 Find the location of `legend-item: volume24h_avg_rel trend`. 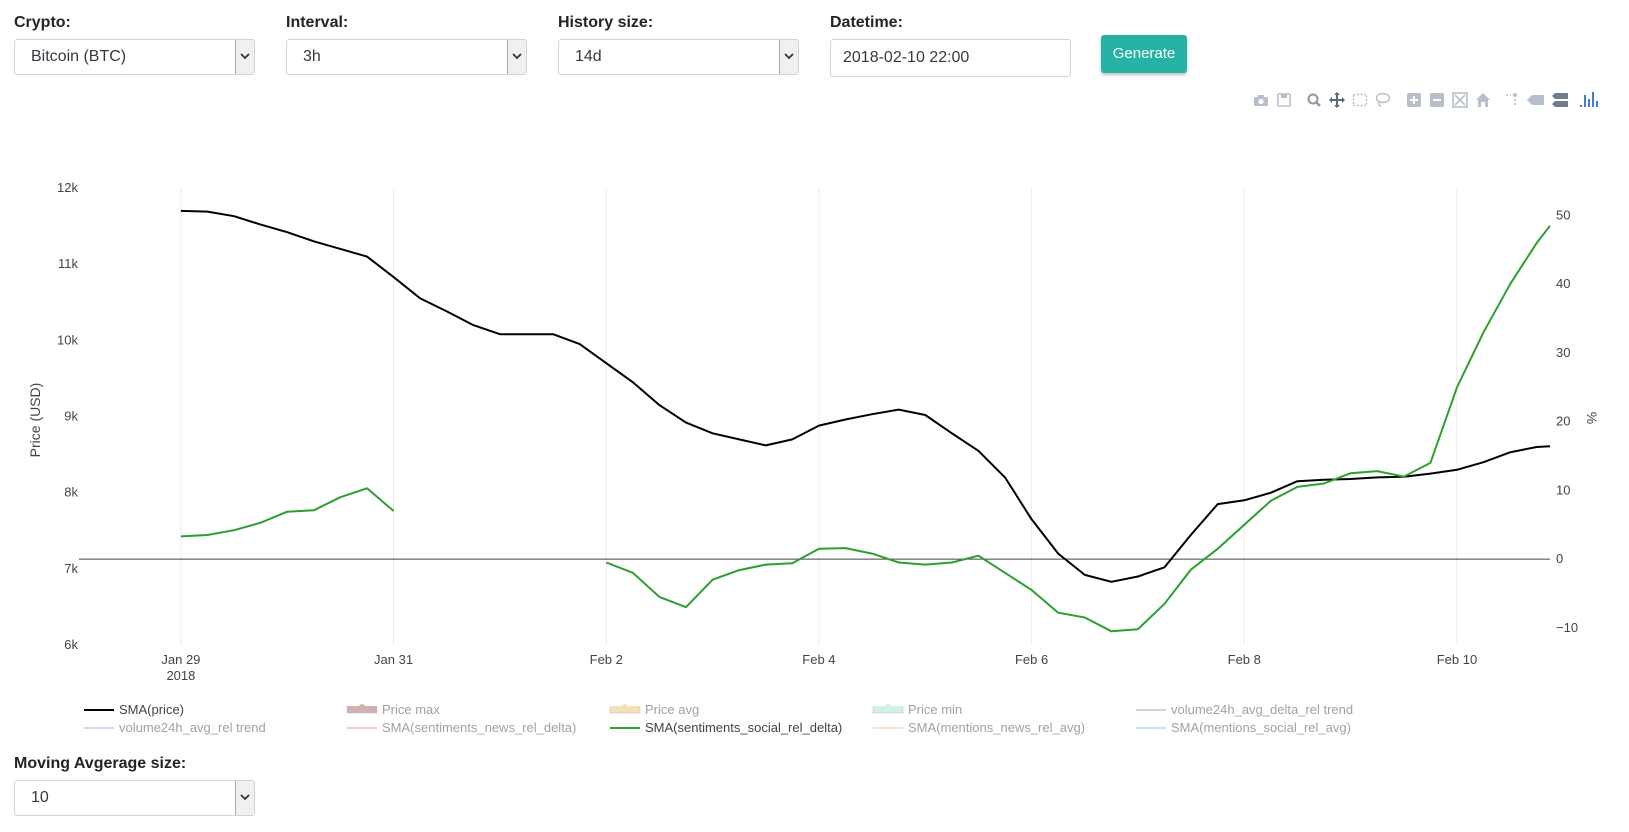

legend-item: volume24h_avg_rel trend is located at coordinates (175, 727).